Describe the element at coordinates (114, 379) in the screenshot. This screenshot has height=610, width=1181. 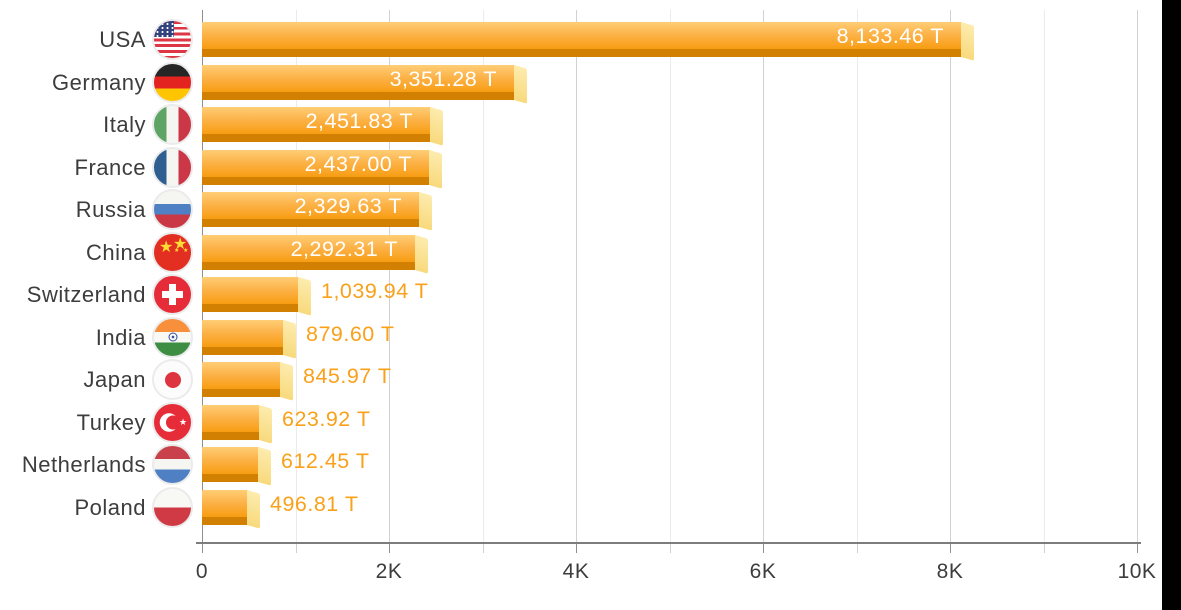
I see `country-label: Japan` at that location.